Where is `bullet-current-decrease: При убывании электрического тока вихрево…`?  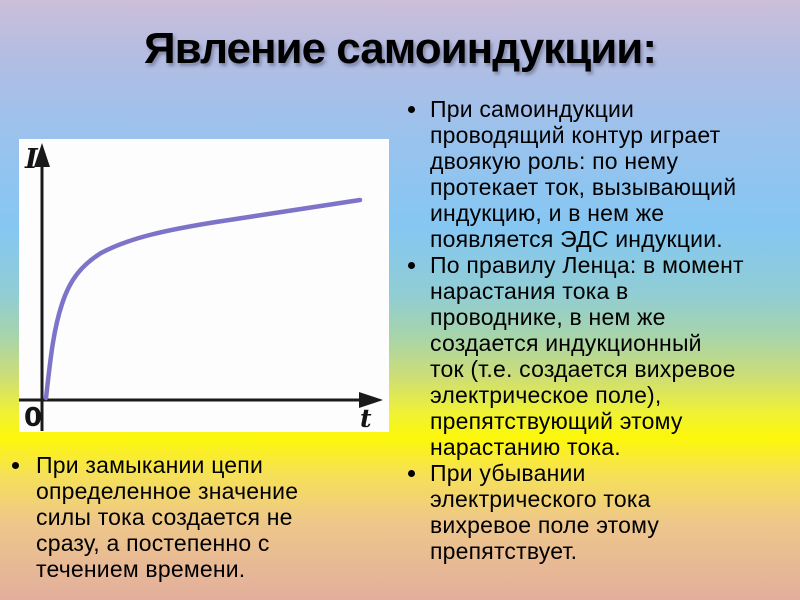
bullet-current-decrease: При убывании электрического тока вихрево… is located at coordinates (603, 512).